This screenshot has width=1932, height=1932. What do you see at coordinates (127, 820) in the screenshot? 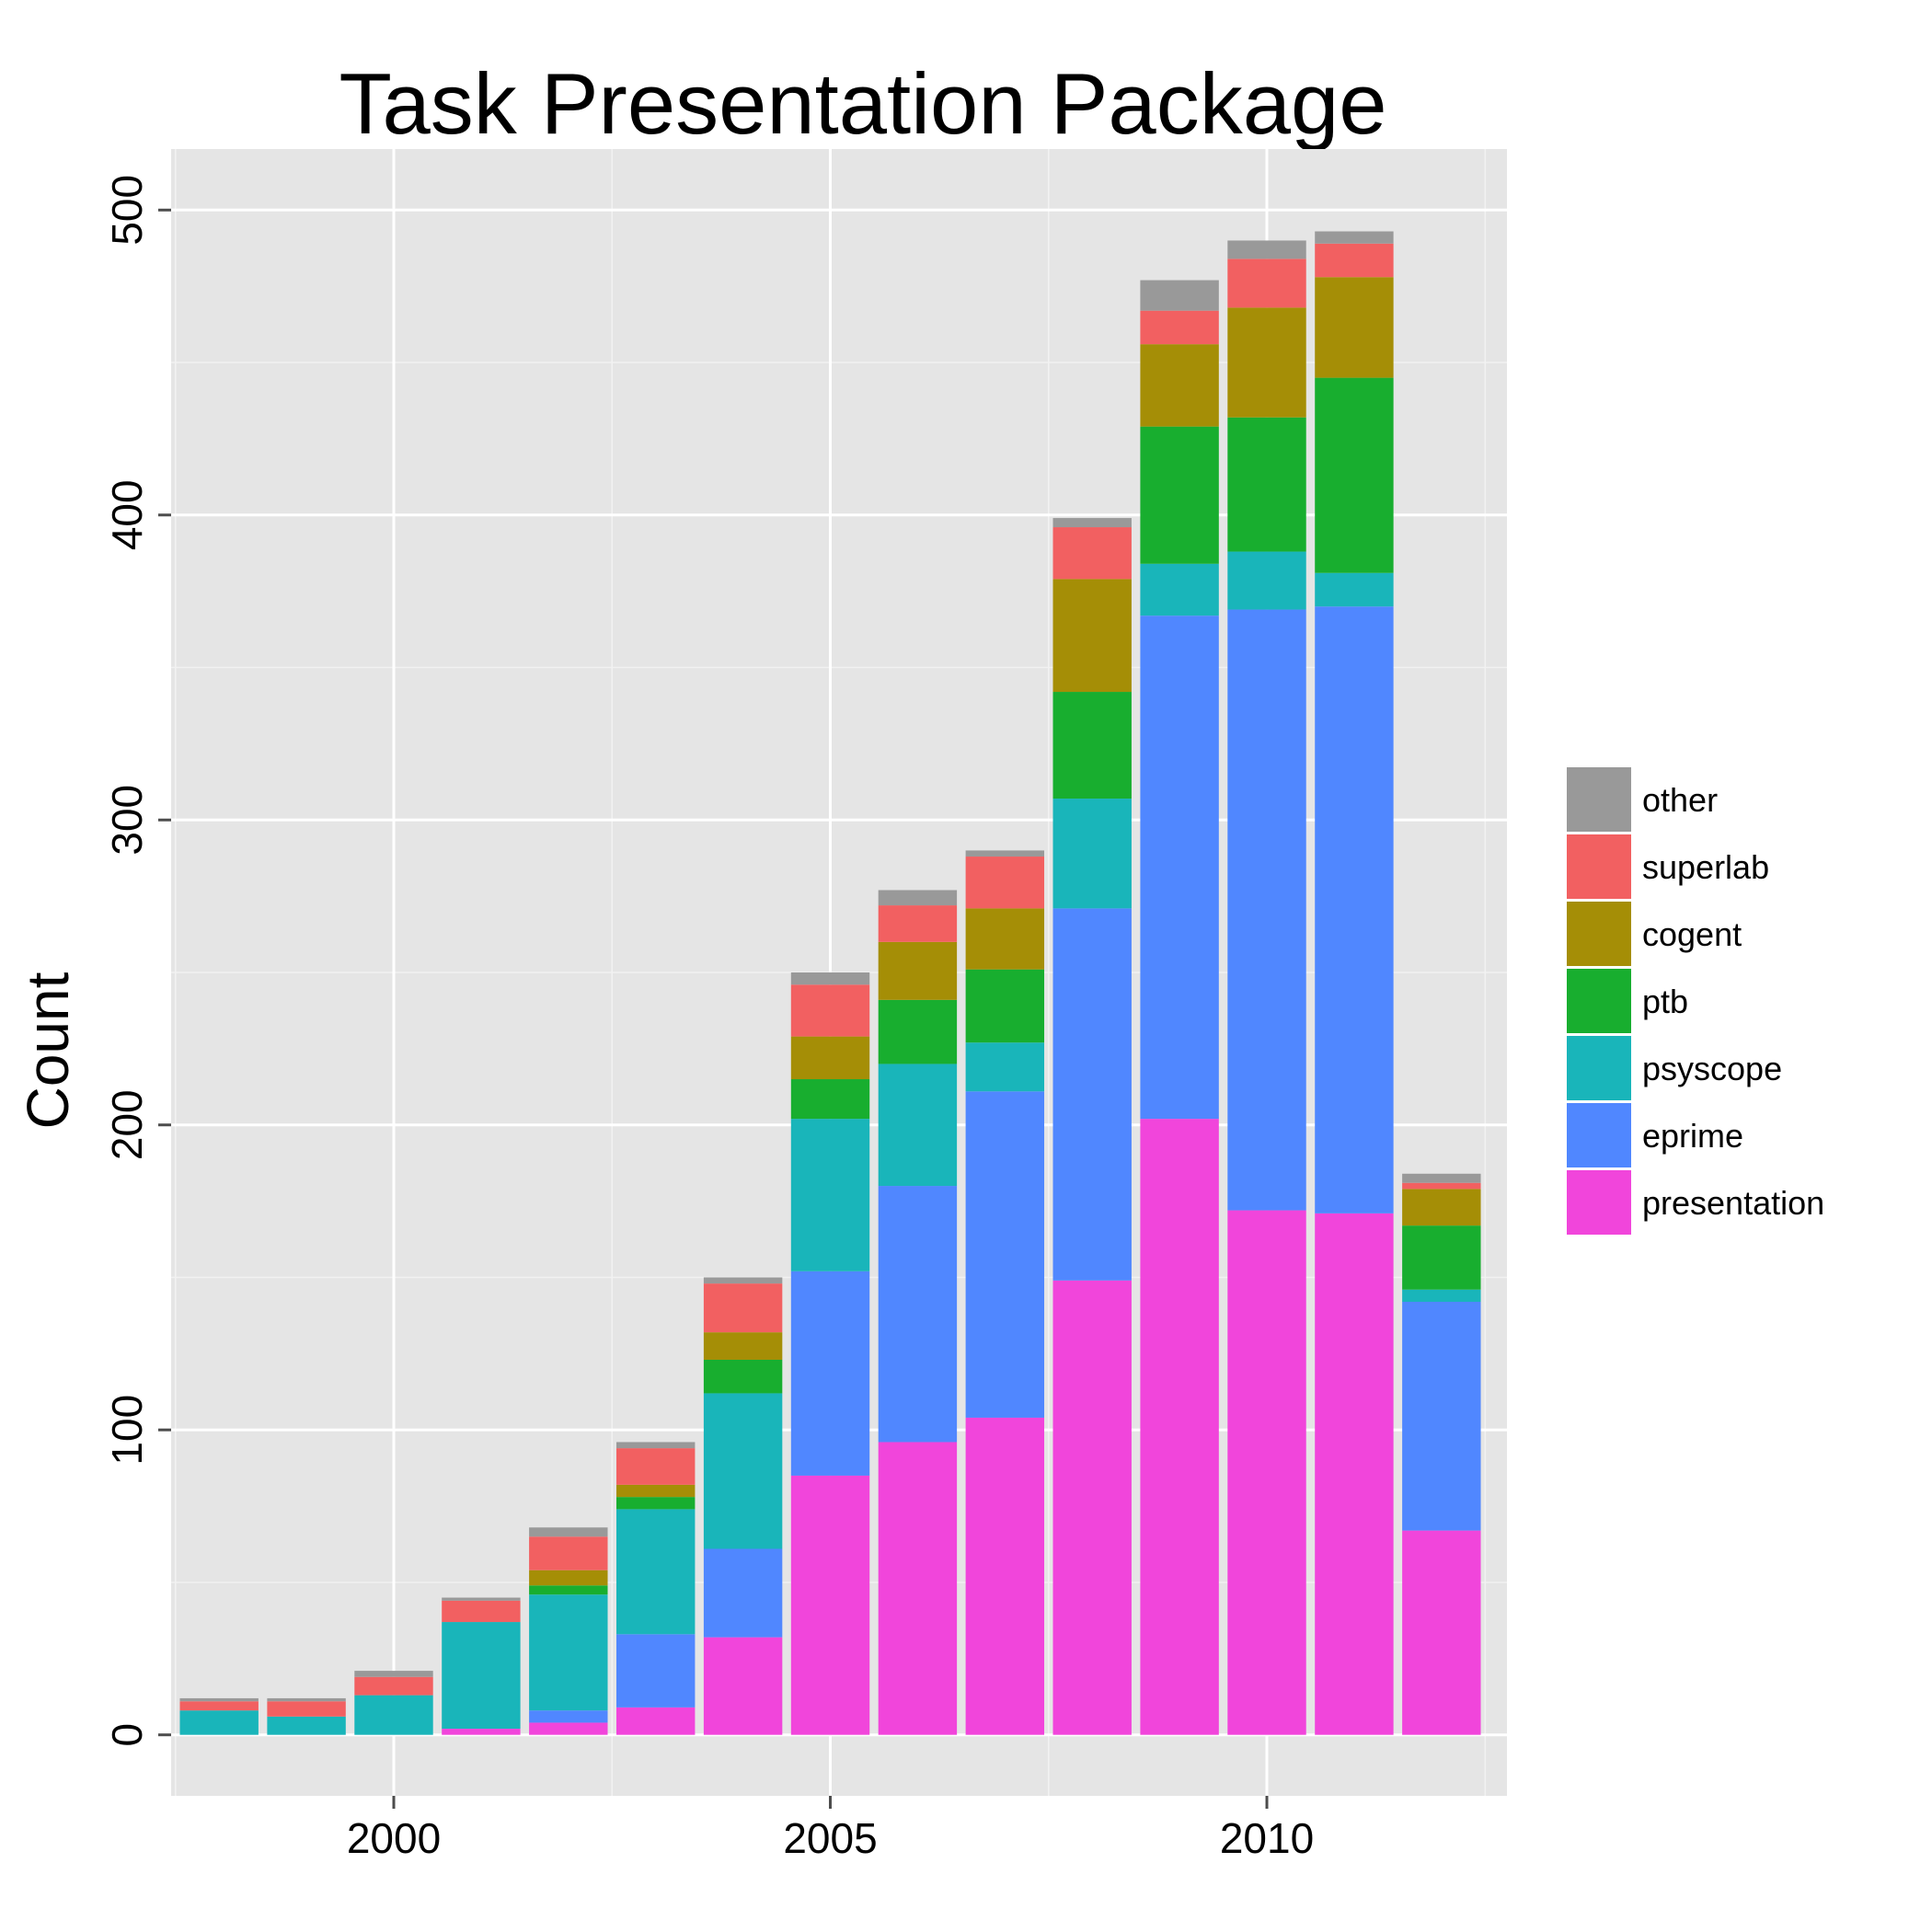
I see `y-tick-label: 300` at bounding box center [127, 820].